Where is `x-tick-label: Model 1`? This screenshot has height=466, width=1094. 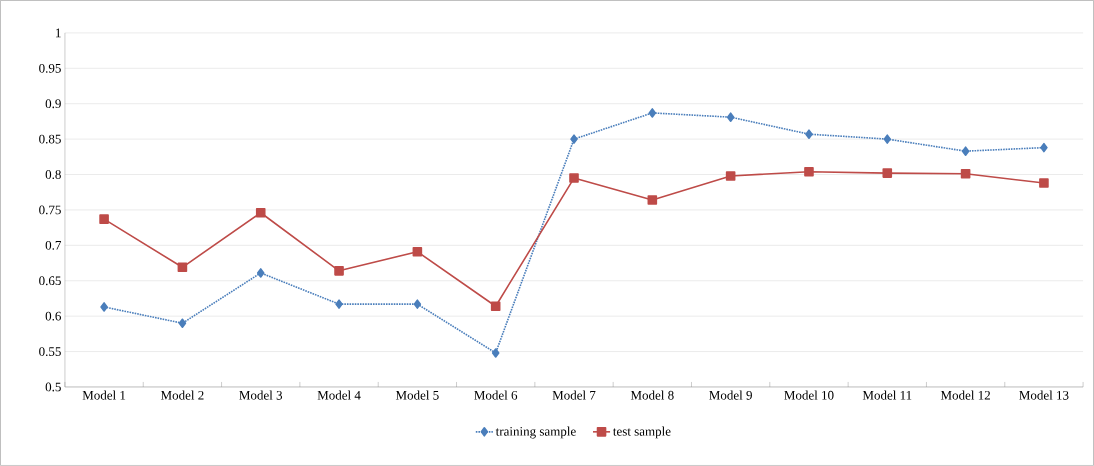
x-tick-label: Model 1 is located at coordinates (104, 395).